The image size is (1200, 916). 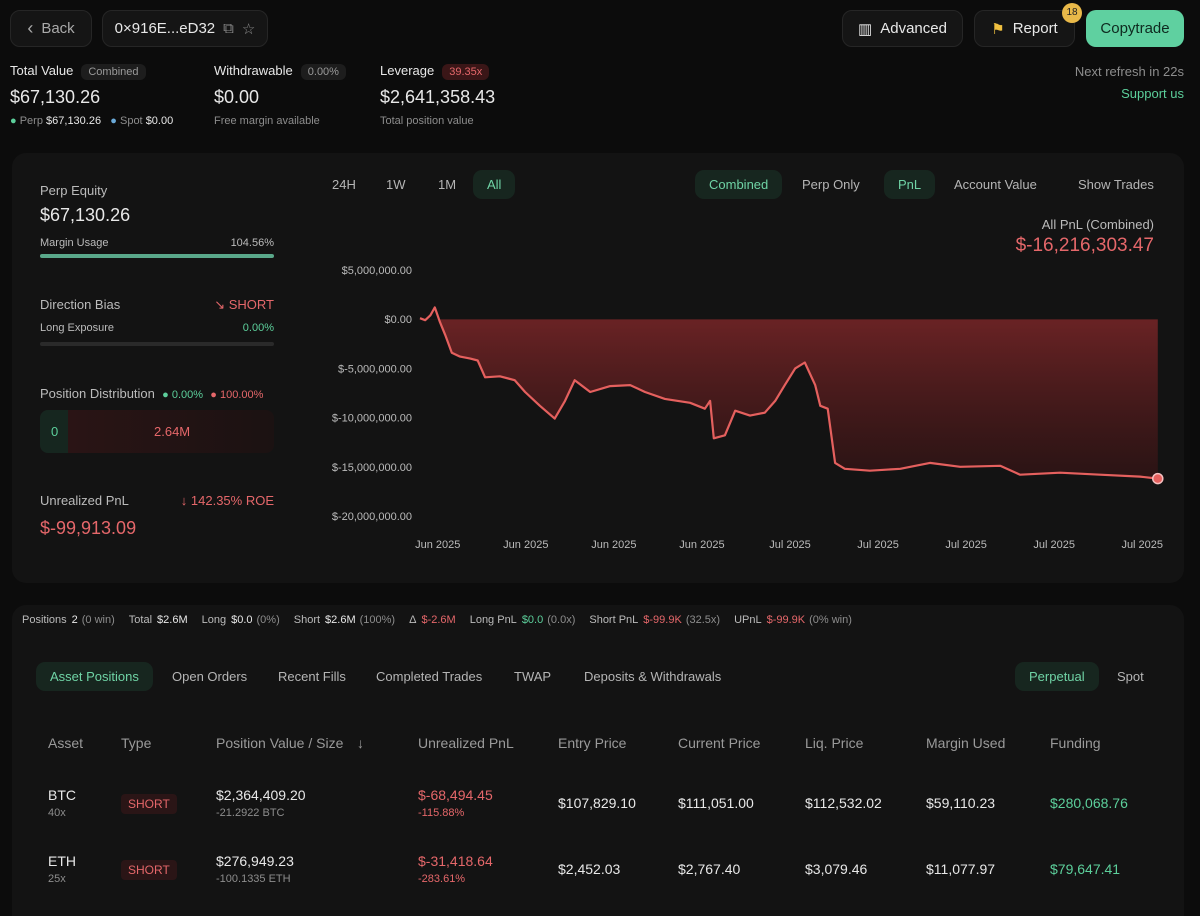 What do you see at coordinates (157, 431) in the screenshot?
I see `distribution-bar` at bounding box center [157, 431].